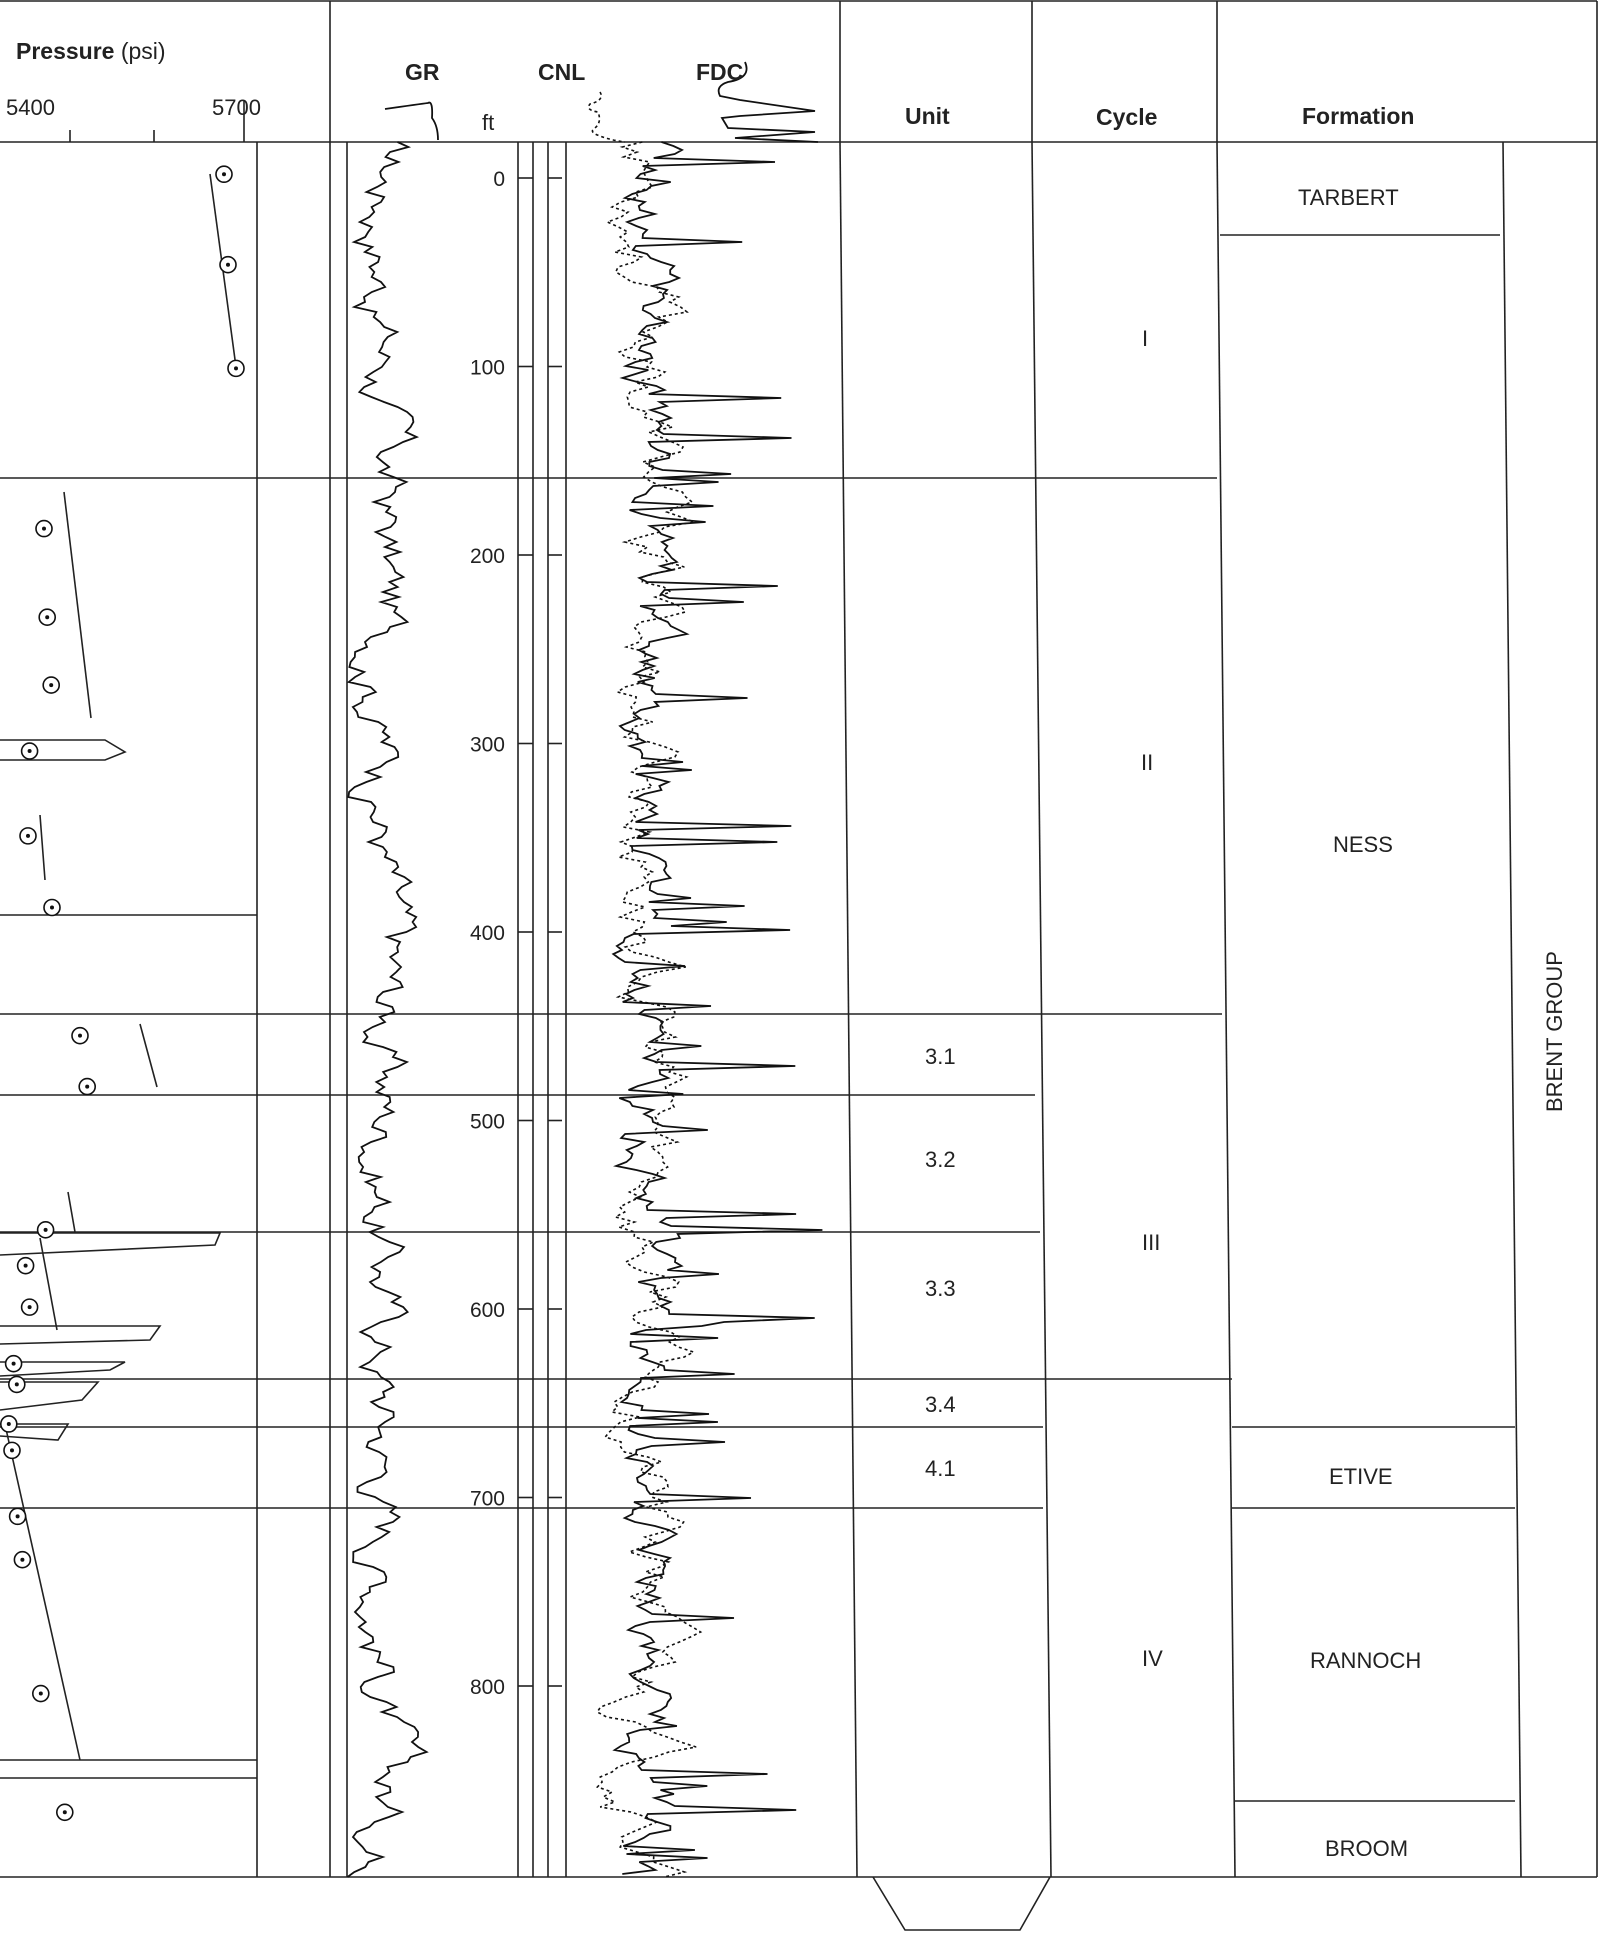  Describe the element at coordinates (1366, 1848) in the screenshot. I see `formation-label: BROOM` at that location.